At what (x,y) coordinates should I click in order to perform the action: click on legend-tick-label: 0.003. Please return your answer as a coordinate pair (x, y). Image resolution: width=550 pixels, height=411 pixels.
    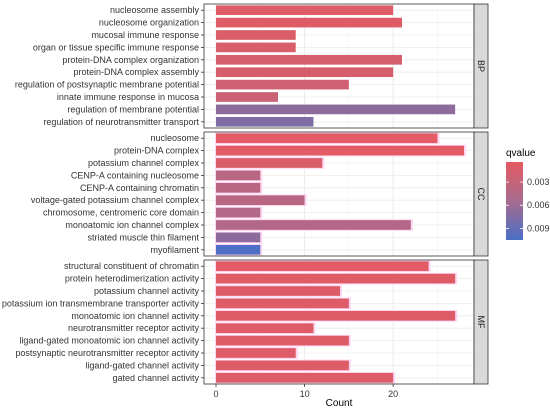
    Looking at the image, I should click on (538, 182).